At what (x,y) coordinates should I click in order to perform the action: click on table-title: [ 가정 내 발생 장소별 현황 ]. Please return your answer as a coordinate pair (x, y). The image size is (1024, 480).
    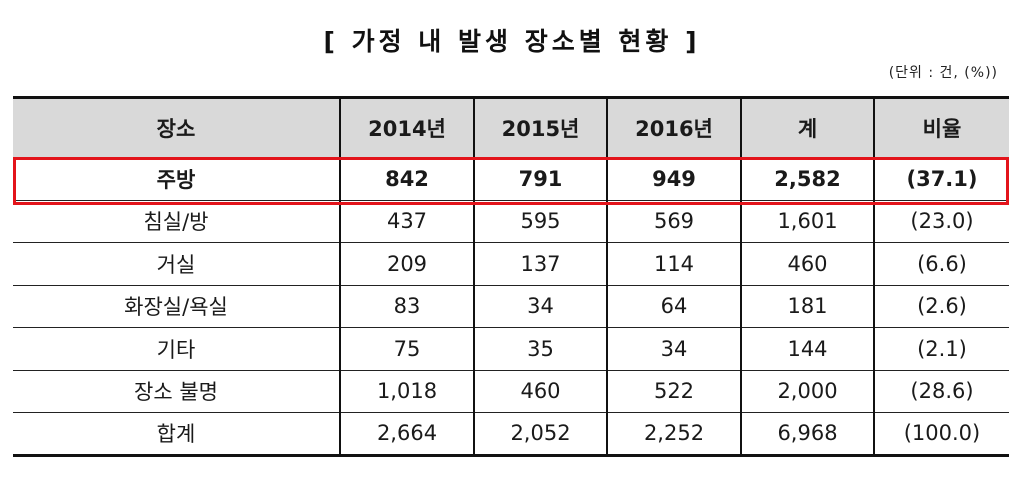
    Looking at the image, I should click on (512, 41).